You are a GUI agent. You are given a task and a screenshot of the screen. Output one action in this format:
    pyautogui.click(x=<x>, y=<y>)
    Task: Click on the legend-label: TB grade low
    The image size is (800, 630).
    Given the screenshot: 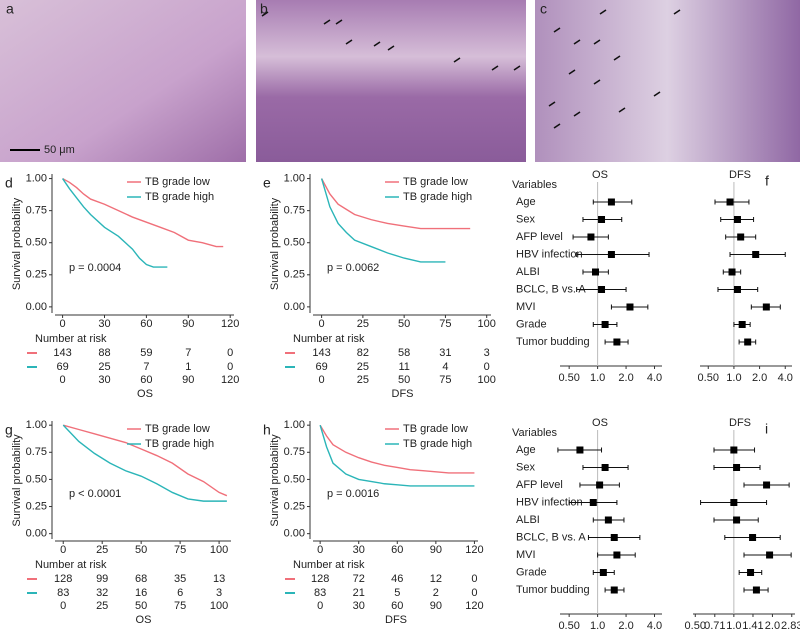 What is the action you would take?
    pyautogui.click(x=177, y=429)
    